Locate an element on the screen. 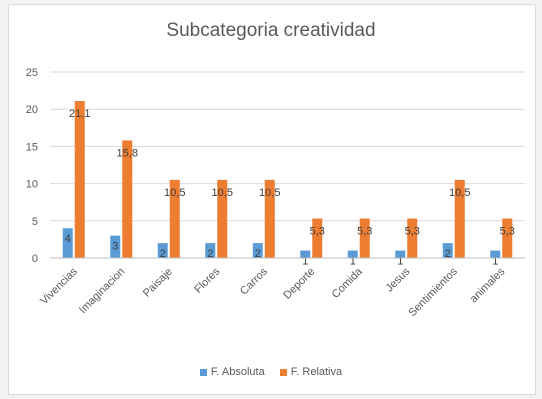 The image size is (542, 399). y-tick-label: 15 is located at coordinates (32, 147).